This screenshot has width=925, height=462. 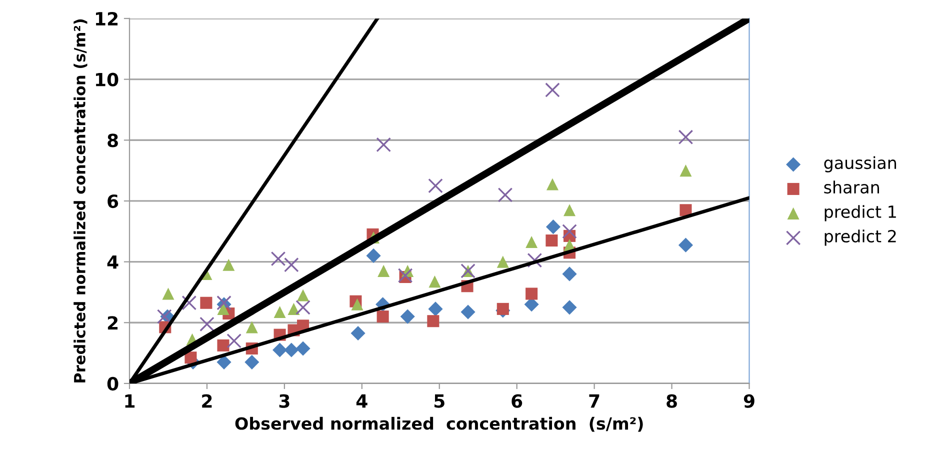 I want to click on x-tick-label: 8, so click(x=671, y=401).